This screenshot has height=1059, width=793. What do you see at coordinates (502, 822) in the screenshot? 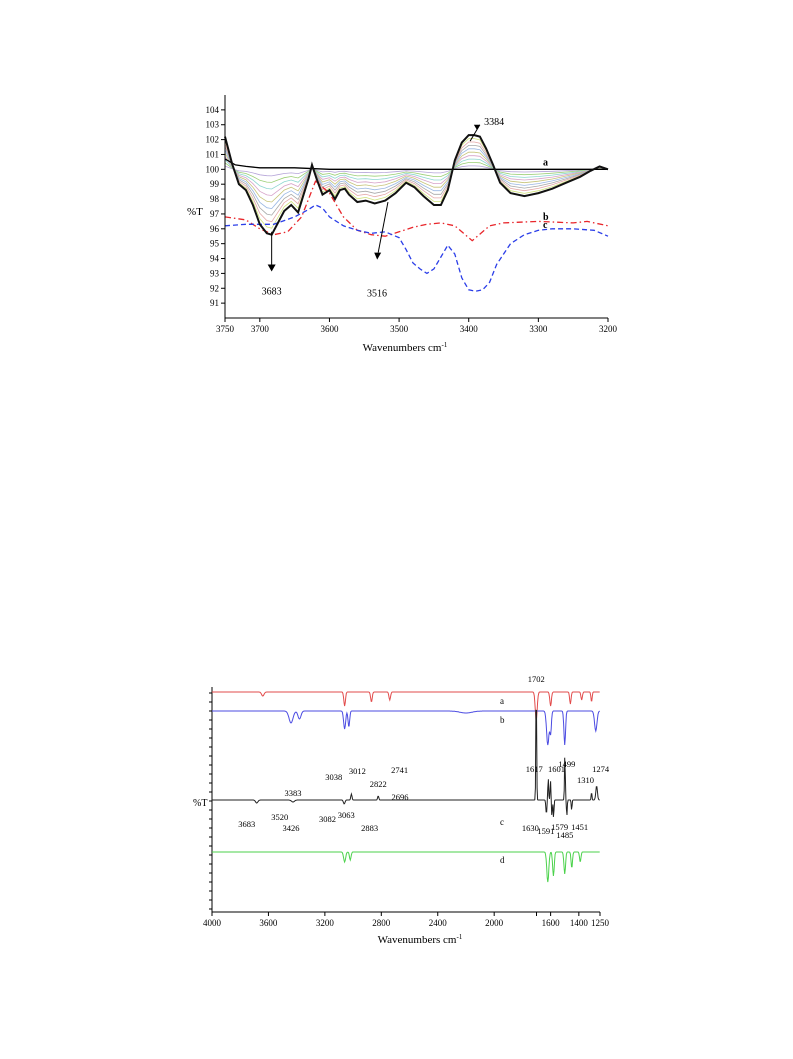
I see `chart-2-series-label: c` at bounding box center [502, 822].